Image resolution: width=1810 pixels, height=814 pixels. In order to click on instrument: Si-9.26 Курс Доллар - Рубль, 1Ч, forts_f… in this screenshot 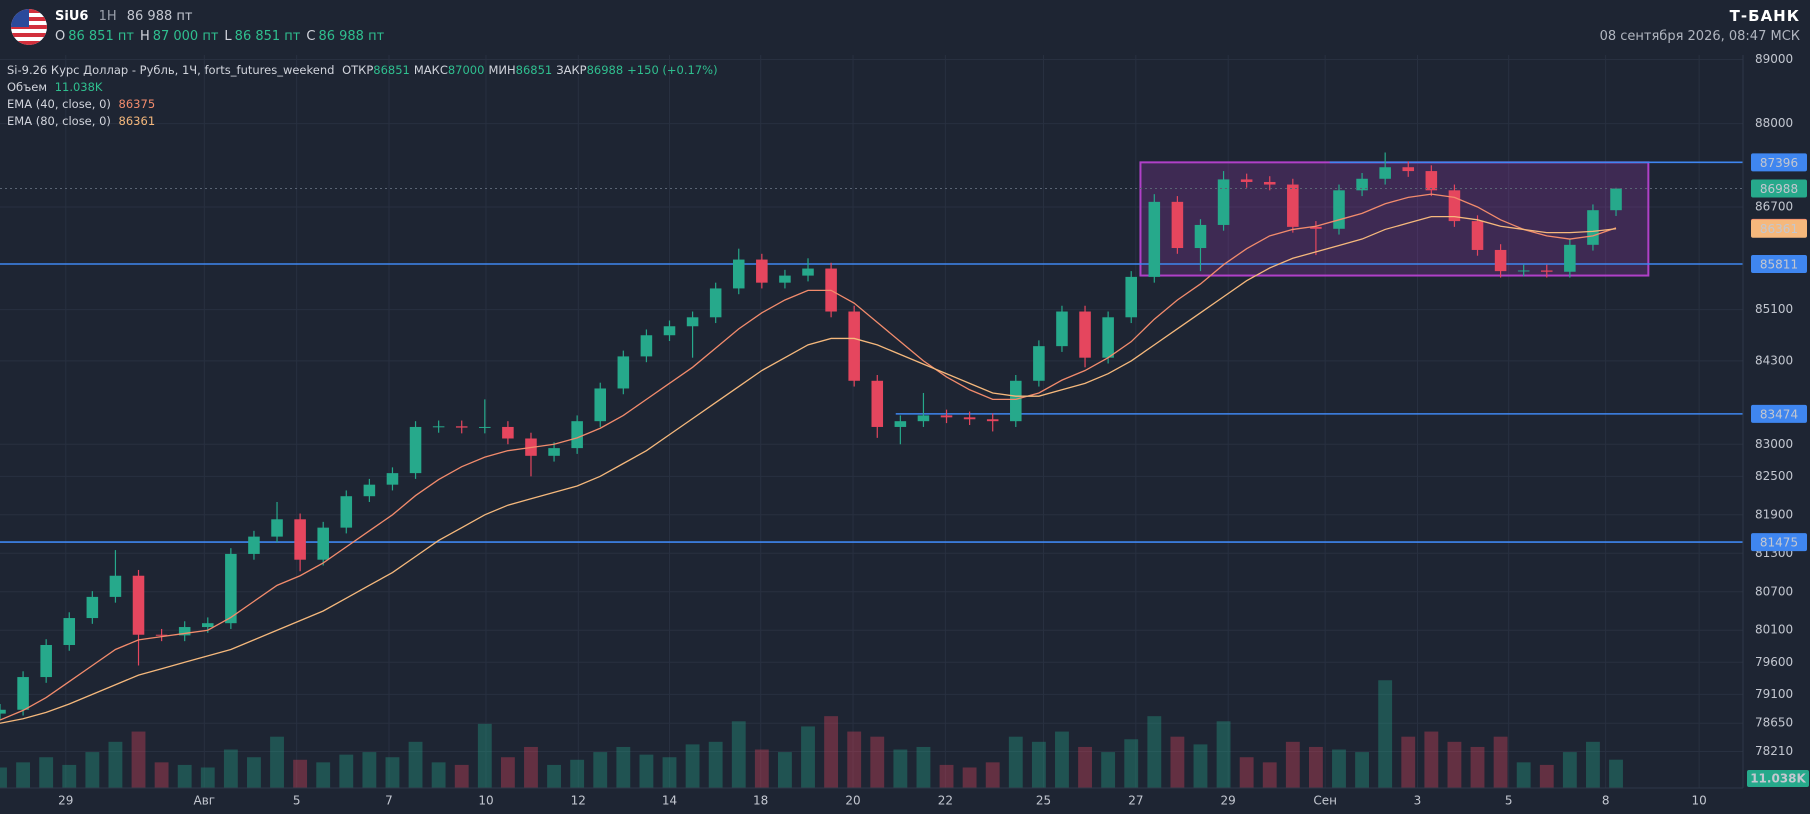, I will do `click(171, 70)`.